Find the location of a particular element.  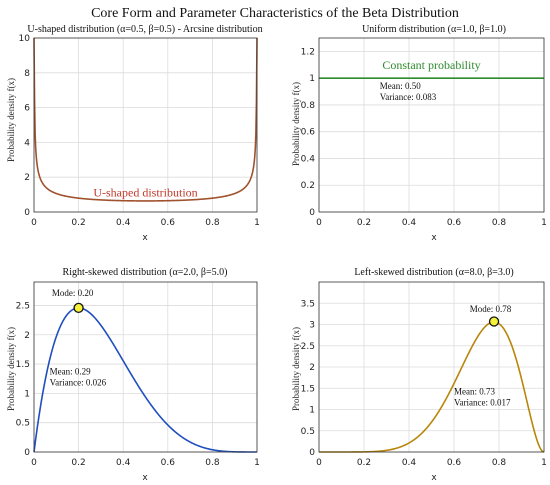

panel-u-shaped-density-curve is located at coordinates (145, 119).